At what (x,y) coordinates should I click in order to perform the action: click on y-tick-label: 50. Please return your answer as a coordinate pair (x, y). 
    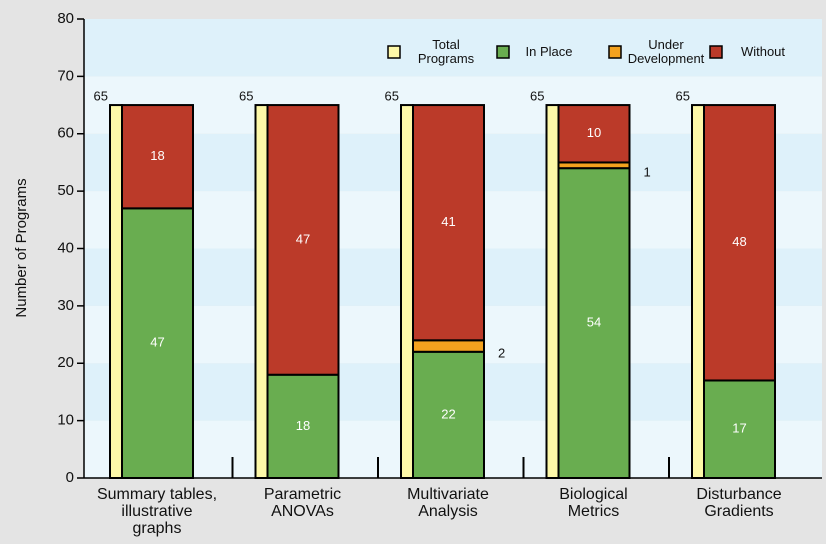
    Looking at the image, I should click on (65, 190).